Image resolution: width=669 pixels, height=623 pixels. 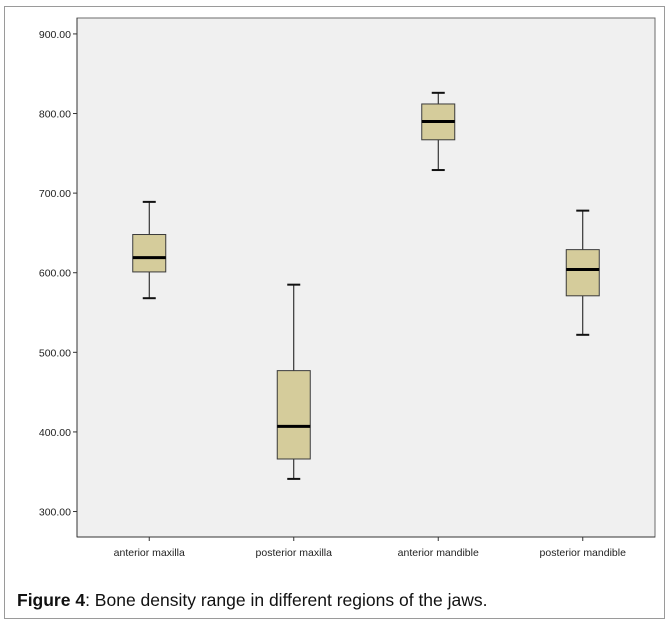 What do you see at coordinates (55, 35) in the screenshot?
I see `y-tick-label: 900.00` at bounding box center [55, 35].